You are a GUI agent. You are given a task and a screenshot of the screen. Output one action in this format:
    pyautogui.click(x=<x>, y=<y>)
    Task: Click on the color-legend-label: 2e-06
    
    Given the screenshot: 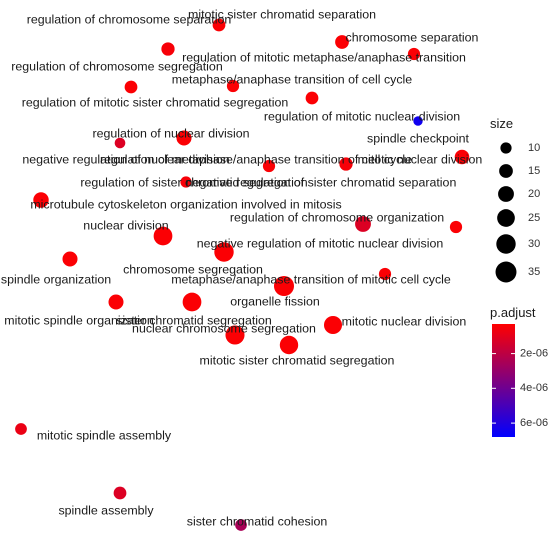 What is the action you would take?
    pyautogui.click(x=534, y=354)
    